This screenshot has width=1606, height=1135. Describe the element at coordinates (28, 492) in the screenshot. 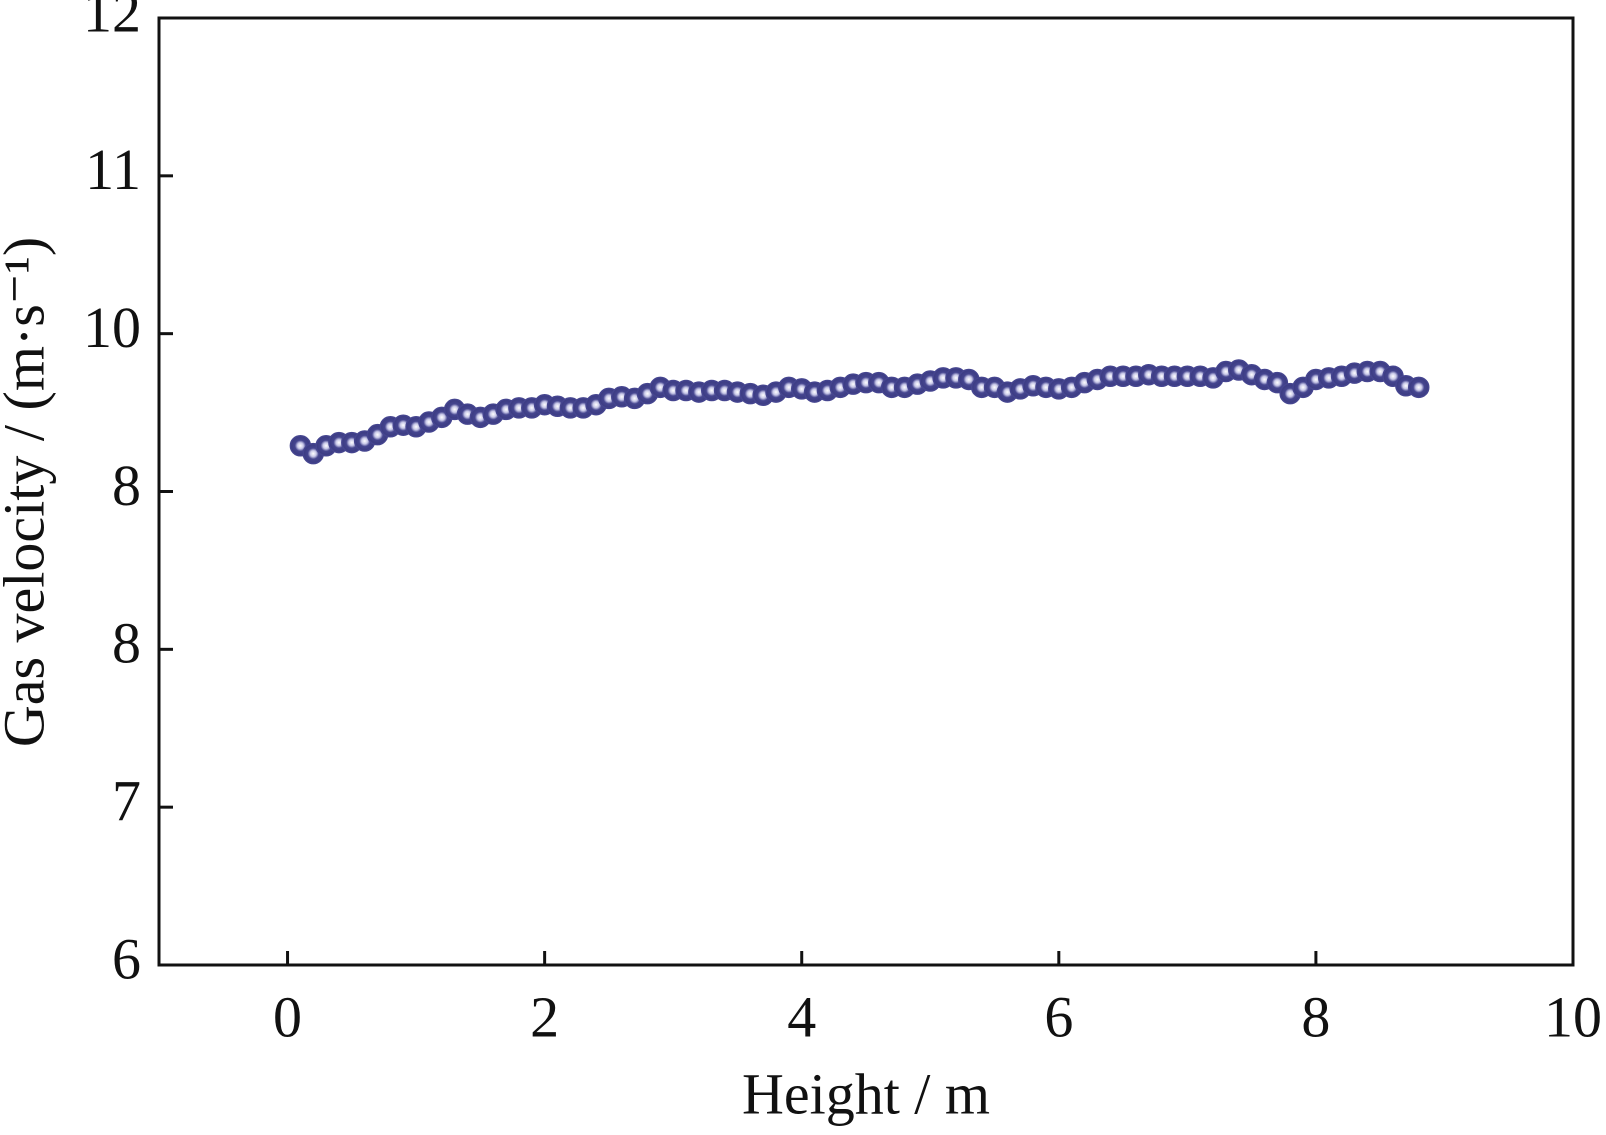

I see `y-axis-label: Gas velocity / (m·s⁻¹)` at that location.